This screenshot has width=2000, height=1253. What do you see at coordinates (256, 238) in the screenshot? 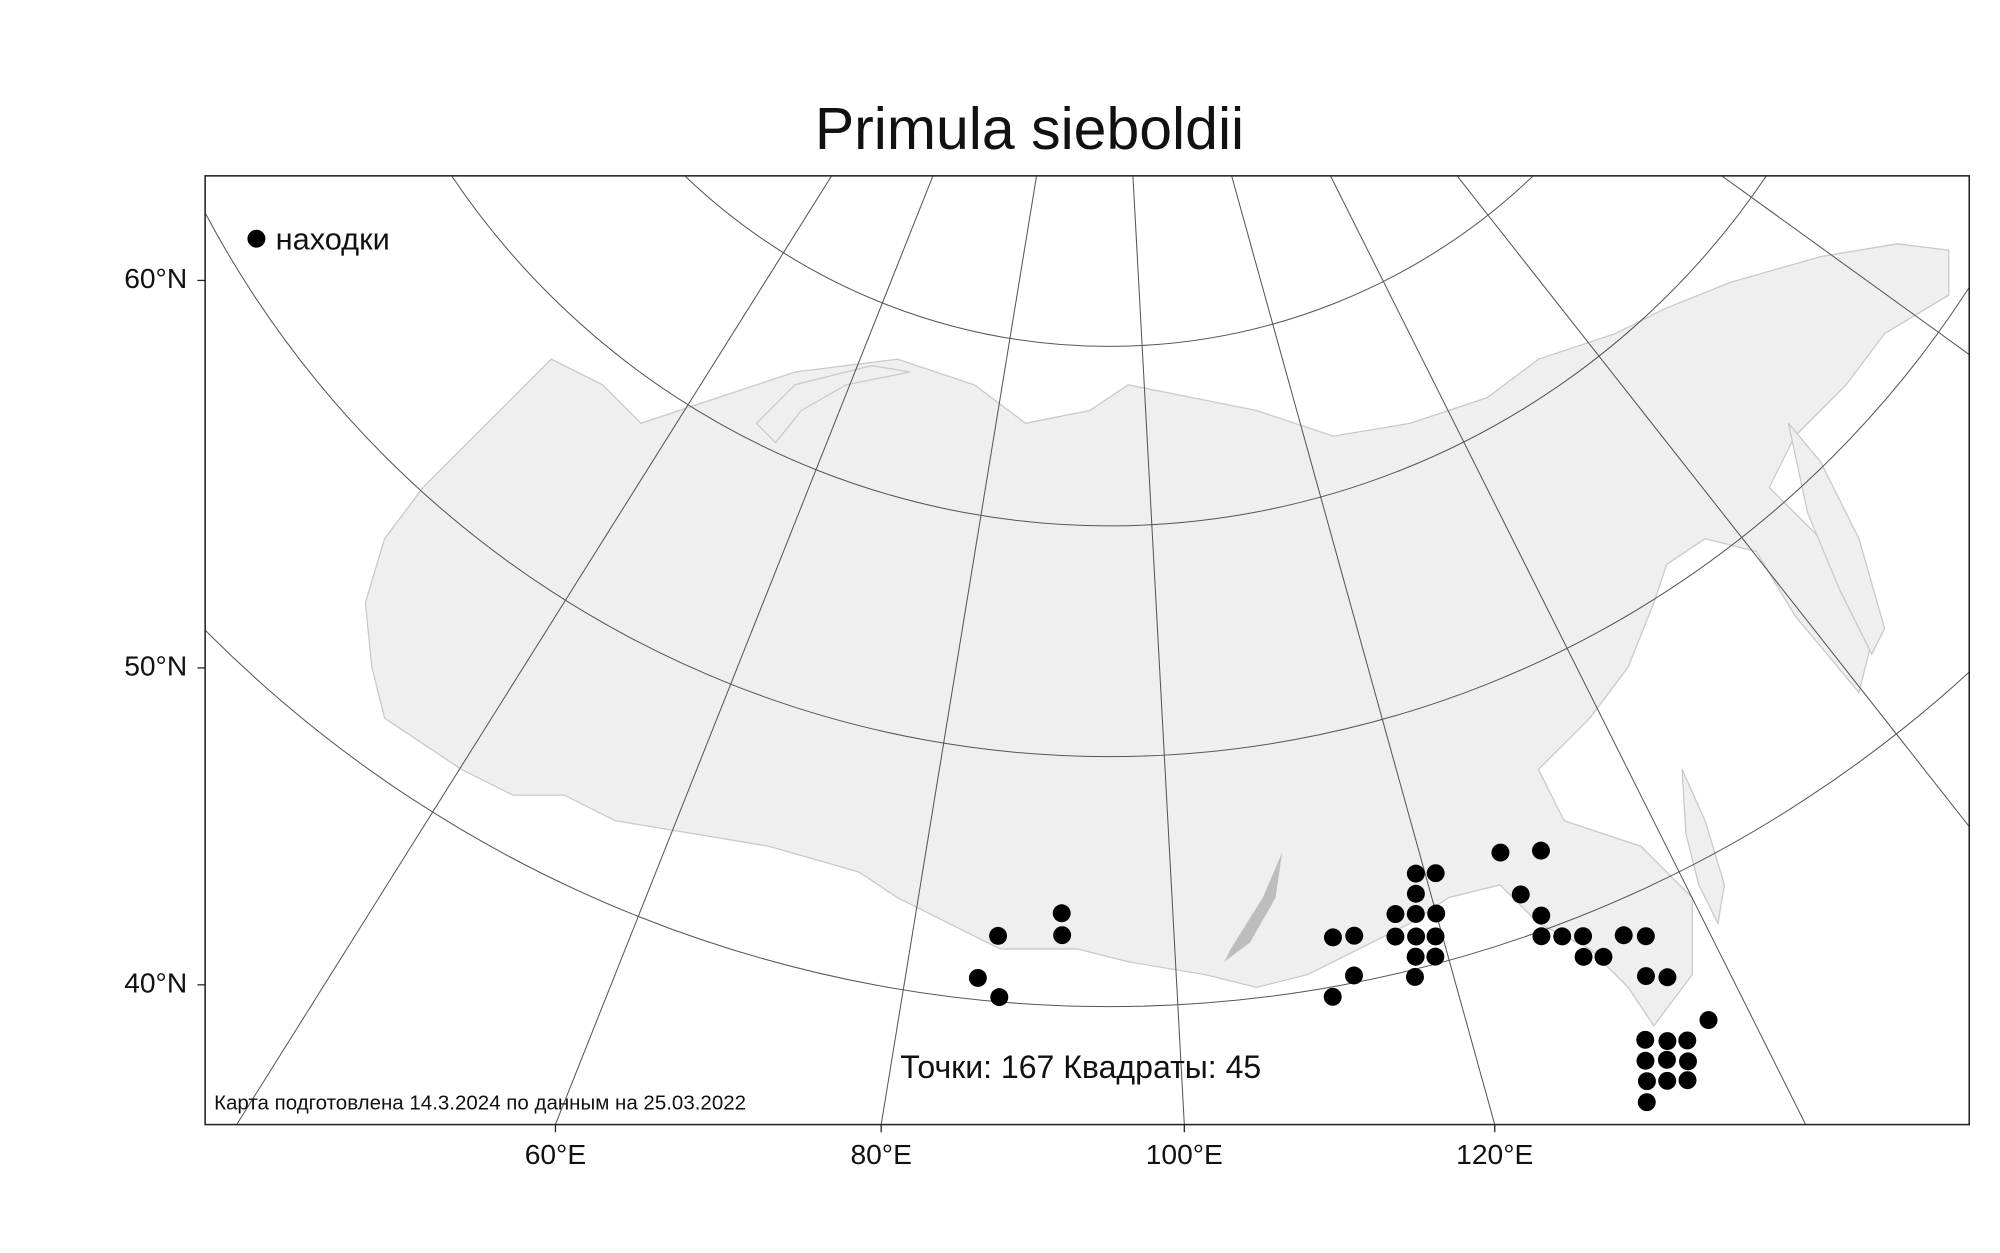
I see `legend-marker` at bounding box center [256, 238].